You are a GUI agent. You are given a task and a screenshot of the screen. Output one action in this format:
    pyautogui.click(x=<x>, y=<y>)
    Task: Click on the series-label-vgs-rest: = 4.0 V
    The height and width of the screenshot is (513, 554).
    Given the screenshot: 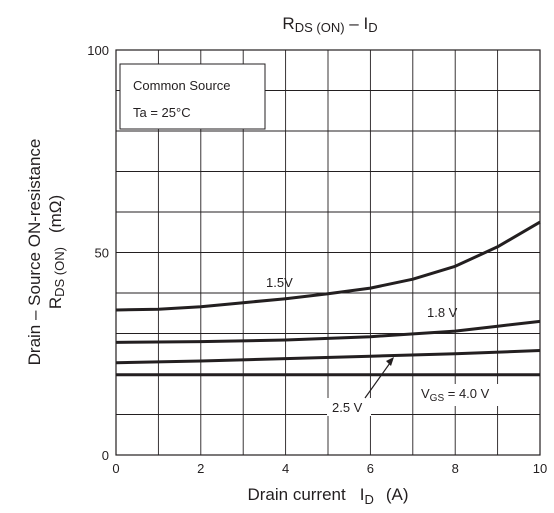 What is the action you would take?
    pyautogui.click(x=466, y=393)
    